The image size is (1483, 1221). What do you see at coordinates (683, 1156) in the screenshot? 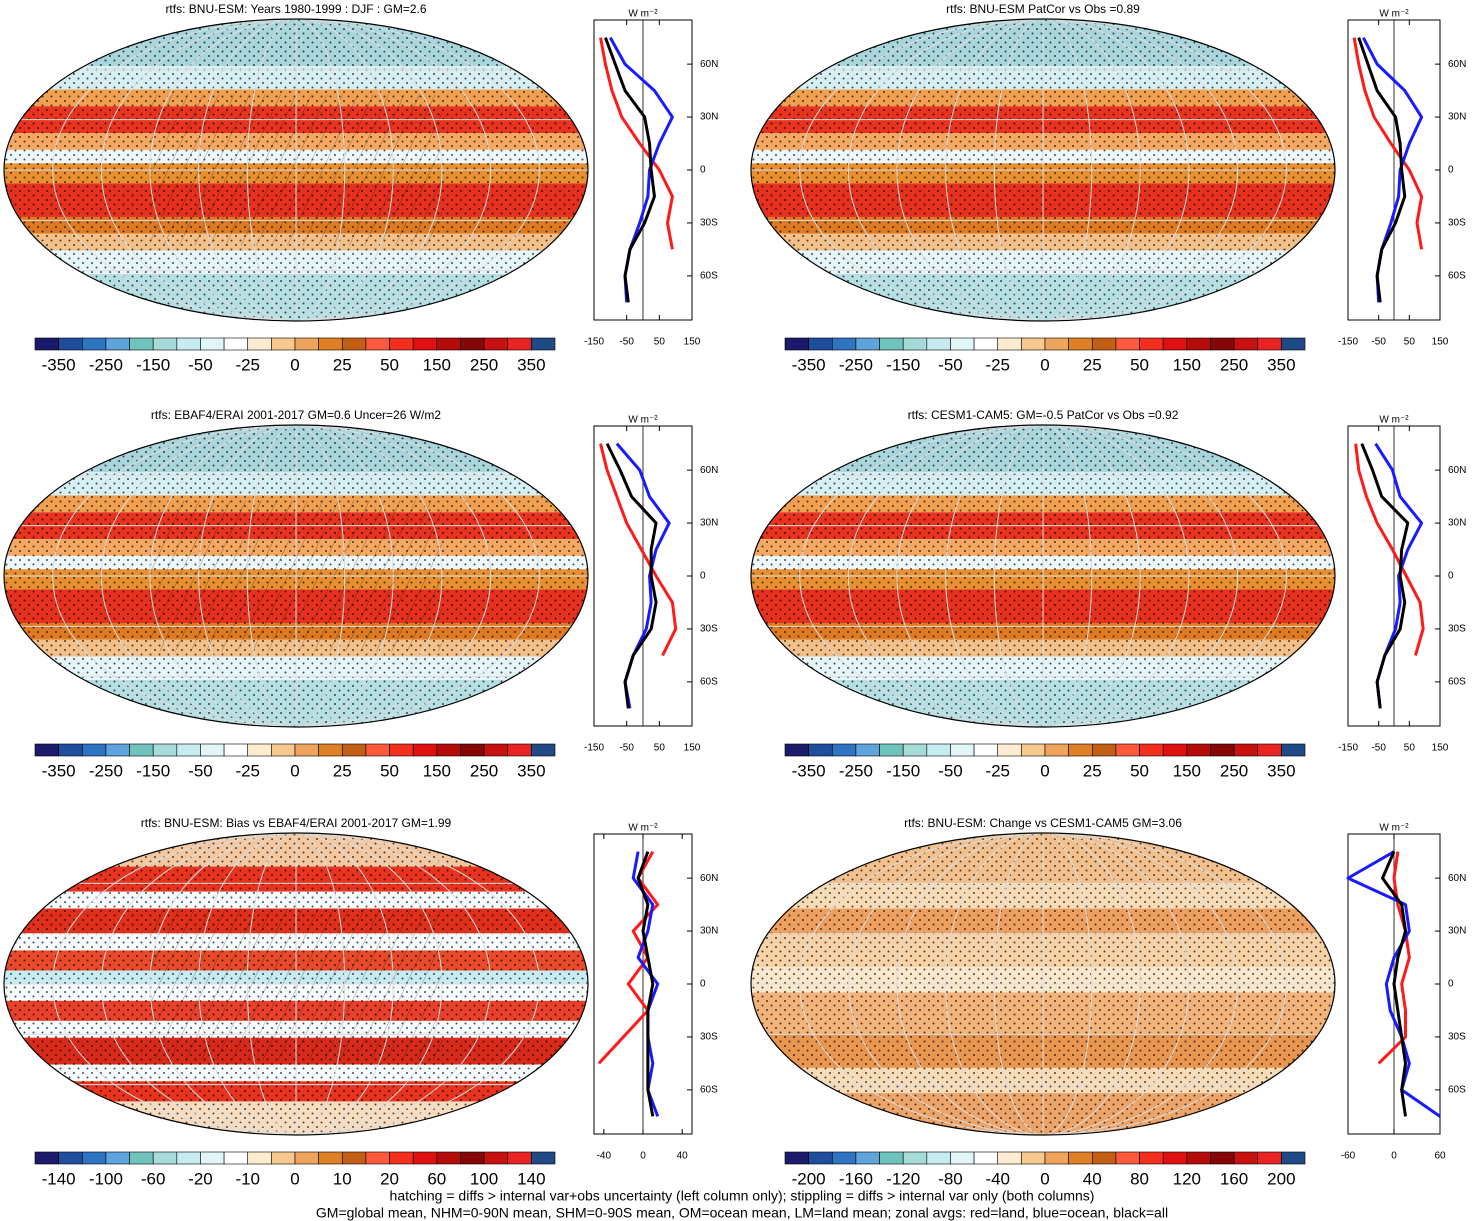
I see `x-tick-label: 40` at bounding box center [683, 1156].